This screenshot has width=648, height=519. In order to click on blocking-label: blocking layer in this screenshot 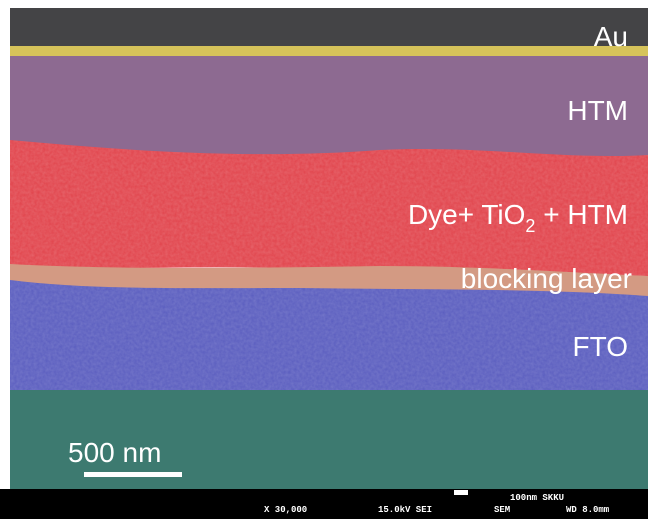, I will do `click(546, 278)`.